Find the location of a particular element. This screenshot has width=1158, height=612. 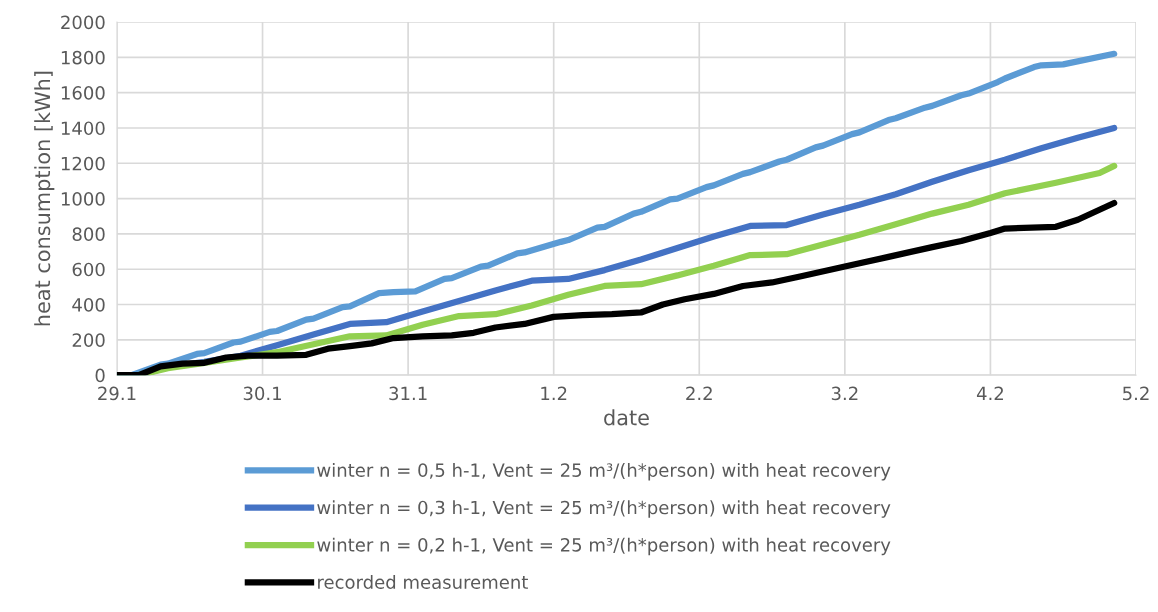

legend-label: winter n = 0,3 h-1, Vent = 25 m³/(h*person) with heat recovery is located at coordinates (604, 509).